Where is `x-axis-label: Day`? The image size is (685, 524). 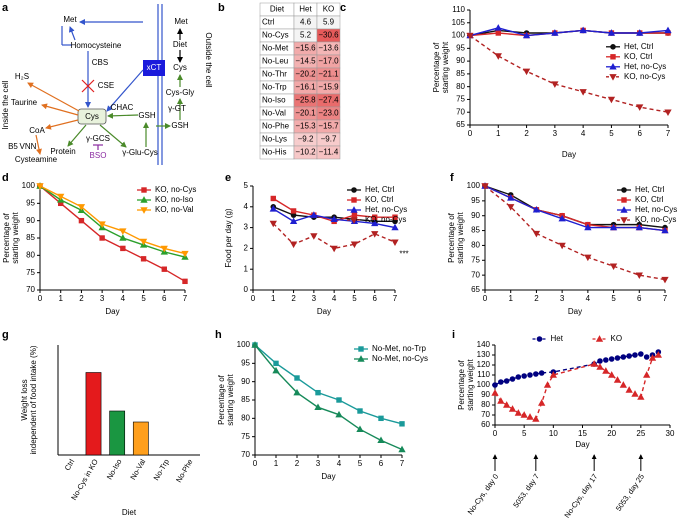
x-axis-label: Day is located at coordinates (112, 311).